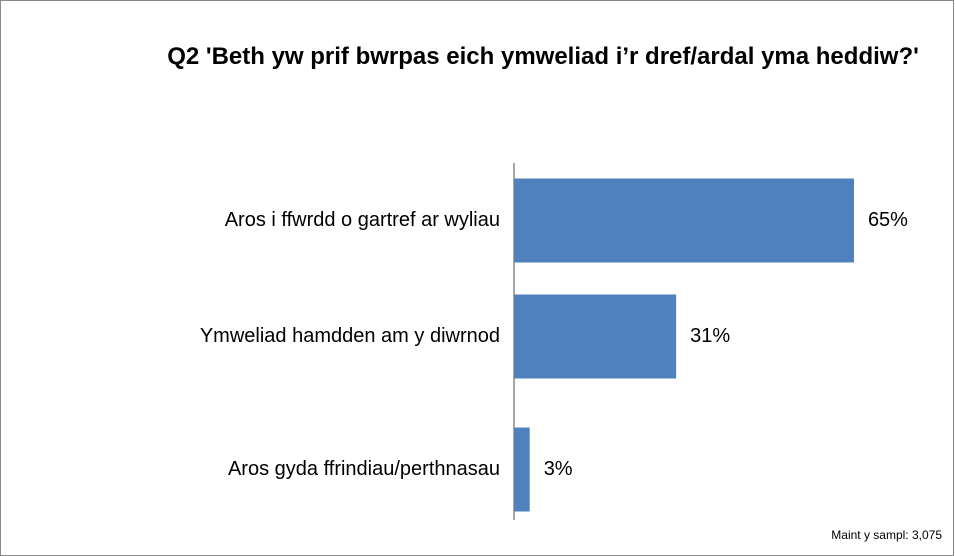 Image resolution: width=955 pixels, height=556 pixels. I want to click on value-label: 31%, so click(710, 336).